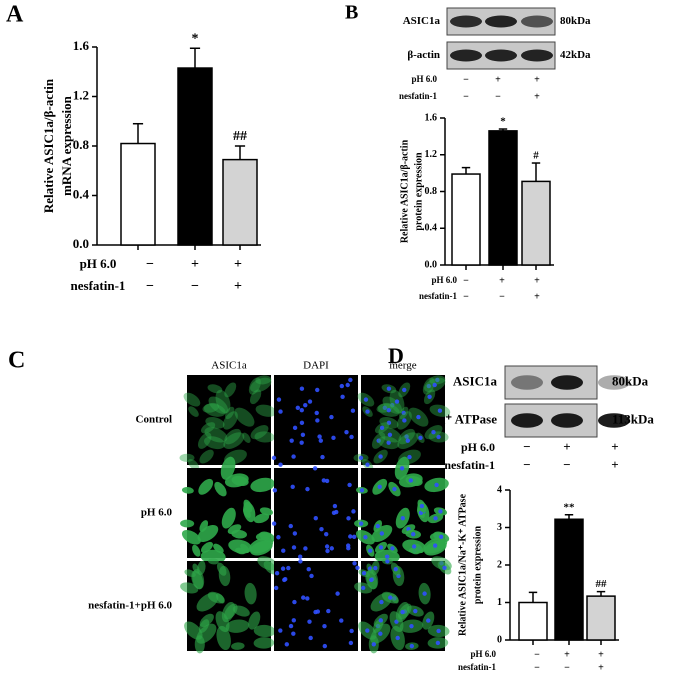 The image size is (685, 674). What do you see at coordinates (537, 21) in the screenshot?
I see `blot-band` at bounding box center [537, 21].